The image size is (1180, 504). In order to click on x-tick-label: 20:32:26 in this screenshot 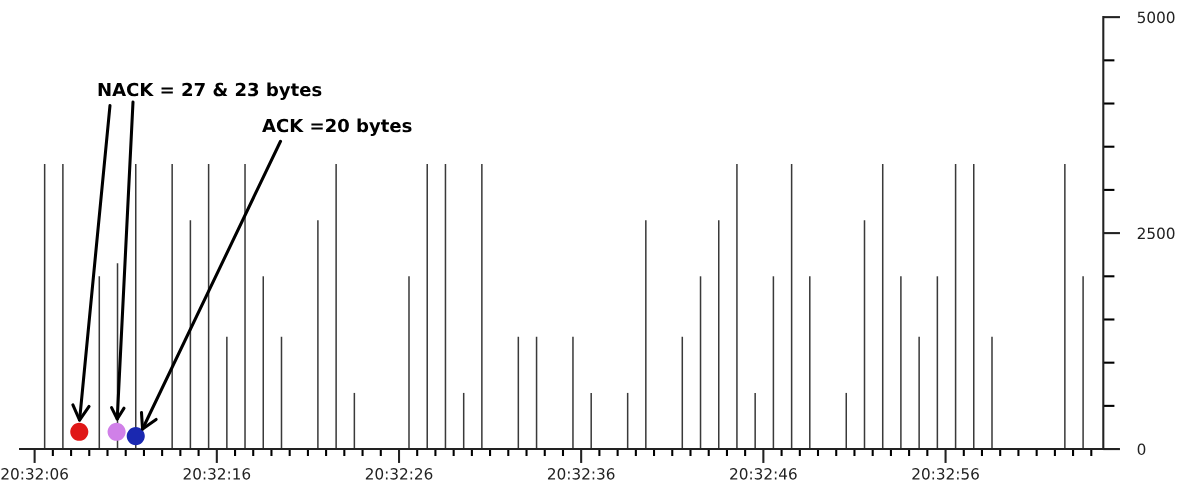, I will do `click(399, 474)`.